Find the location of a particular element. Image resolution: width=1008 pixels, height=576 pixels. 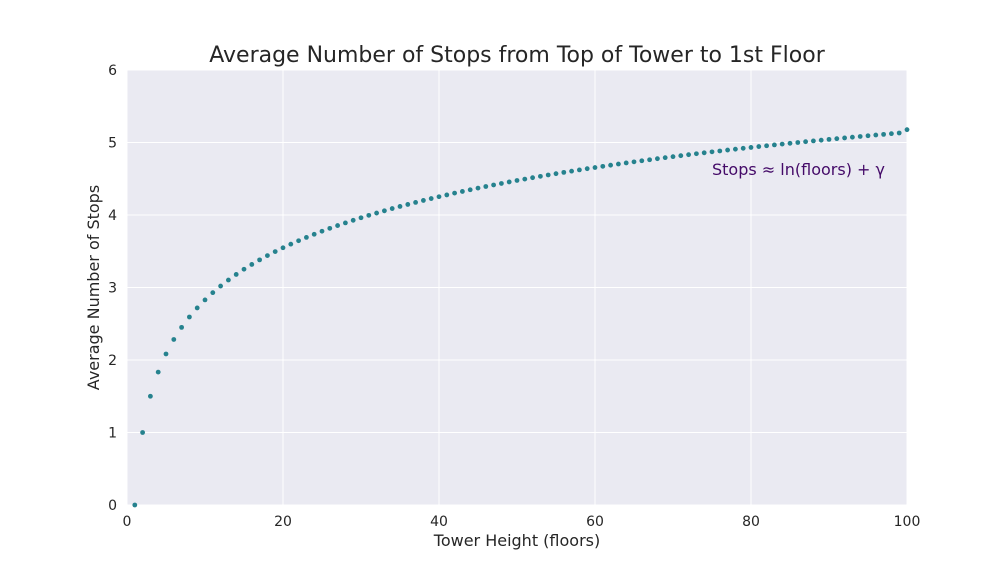

x-tick-label: 40 is located at coordinates (439, 522).